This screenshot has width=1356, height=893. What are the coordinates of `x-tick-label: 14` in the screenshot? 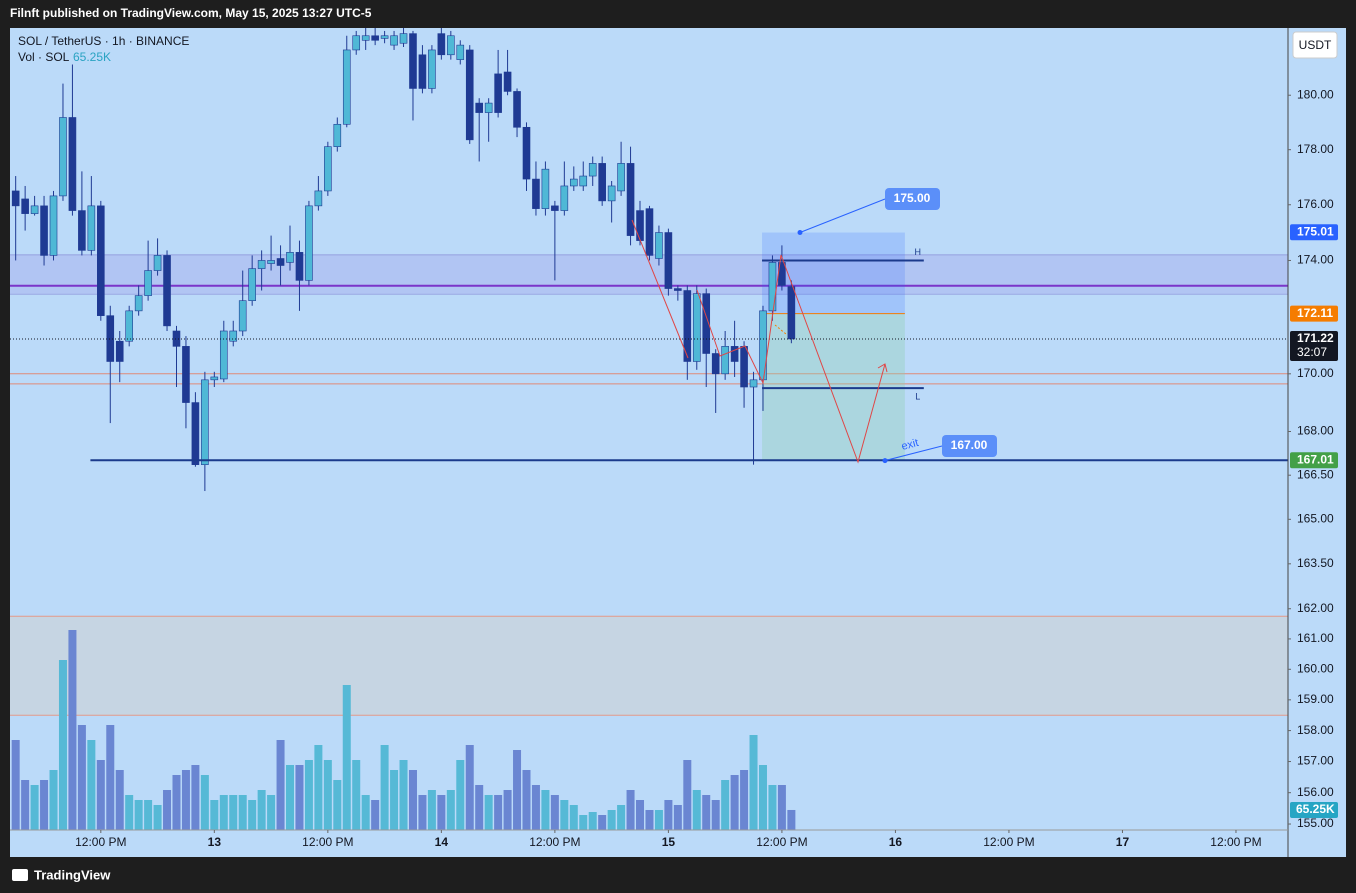 It's located at (442, 842).